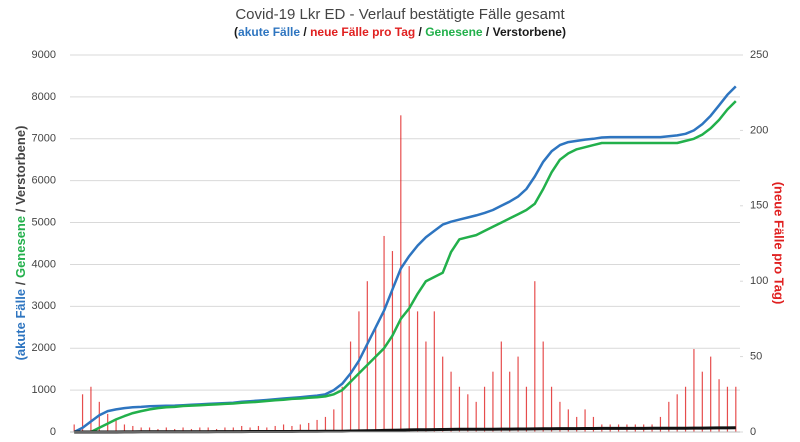 The image size is (800, 442). What do you see at coordinates (44, 139) in the screenshot?
I see `y-tick-label: 7000` at bounding box center [44, 139].